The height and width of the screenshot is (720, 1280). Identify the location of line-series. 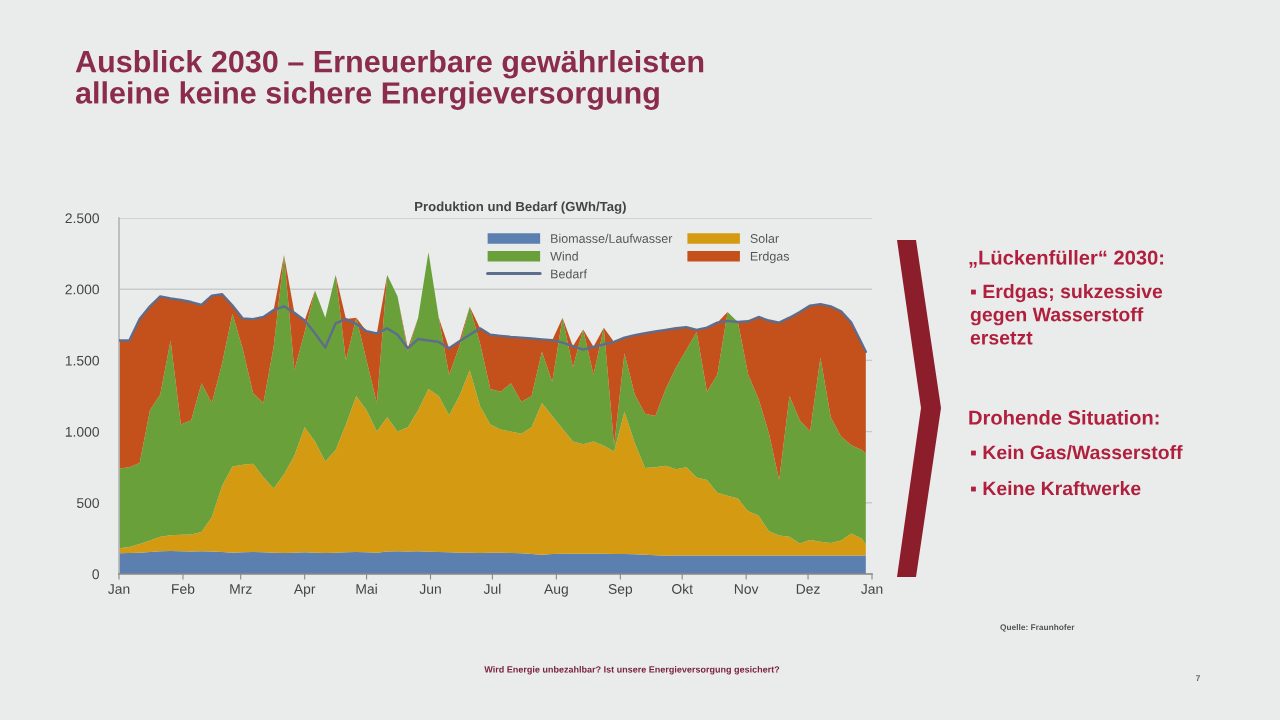
(493, 323).